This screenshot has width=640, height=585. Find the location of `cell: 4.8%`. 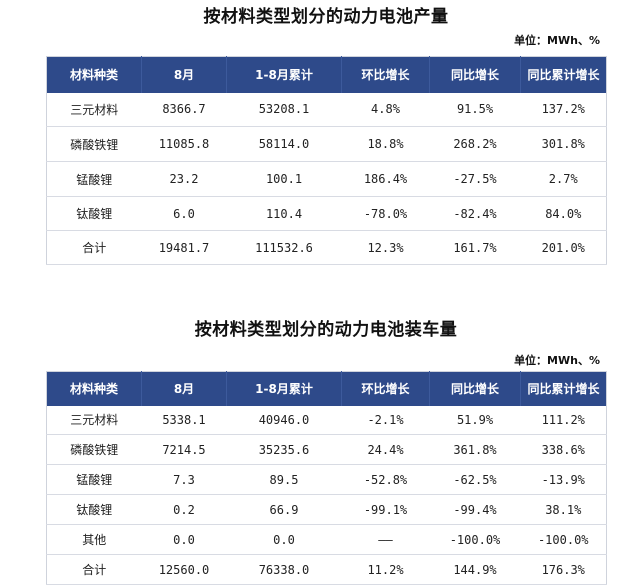

cell: 4.8% is located at coordinates (385, 109).